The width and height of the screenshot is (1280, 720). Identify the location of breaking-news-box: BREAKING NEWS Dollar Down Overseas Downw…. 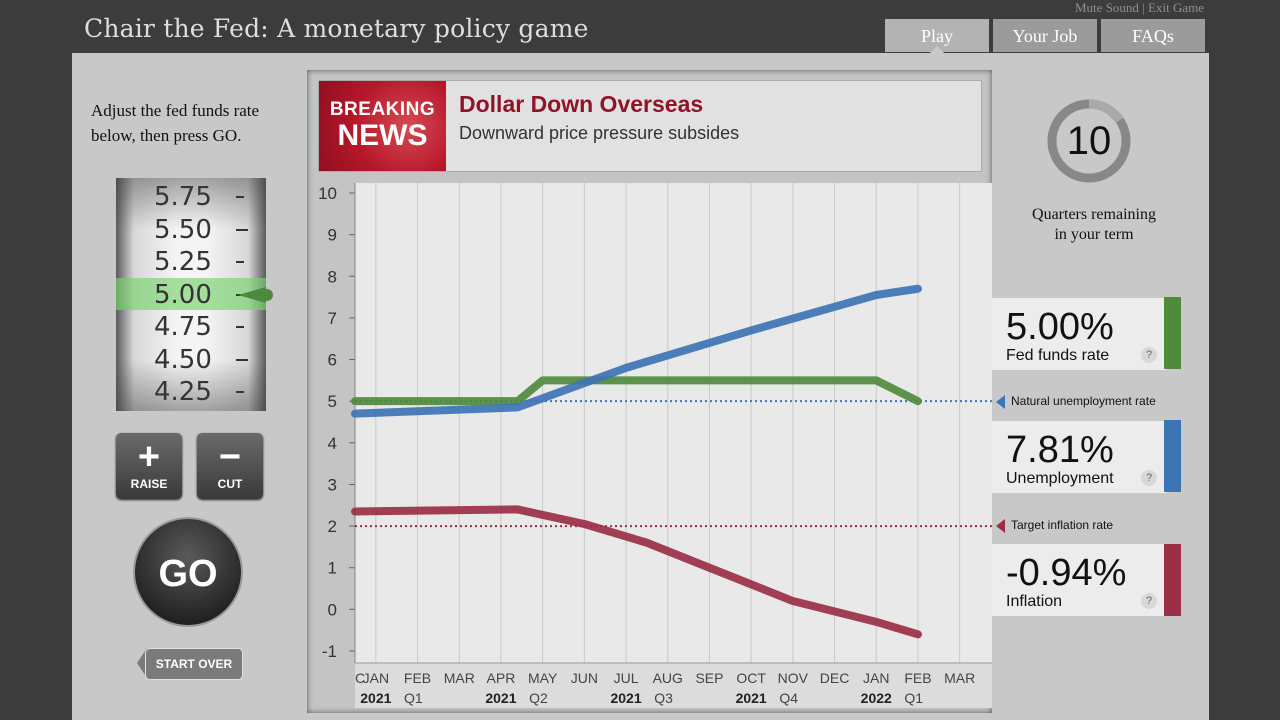
(650, 126).